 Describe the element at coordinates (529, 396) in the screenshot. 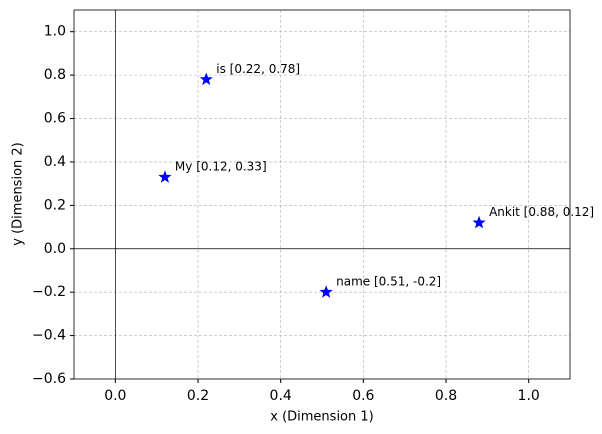

I see `x-tick-label: 1.0` at that location.